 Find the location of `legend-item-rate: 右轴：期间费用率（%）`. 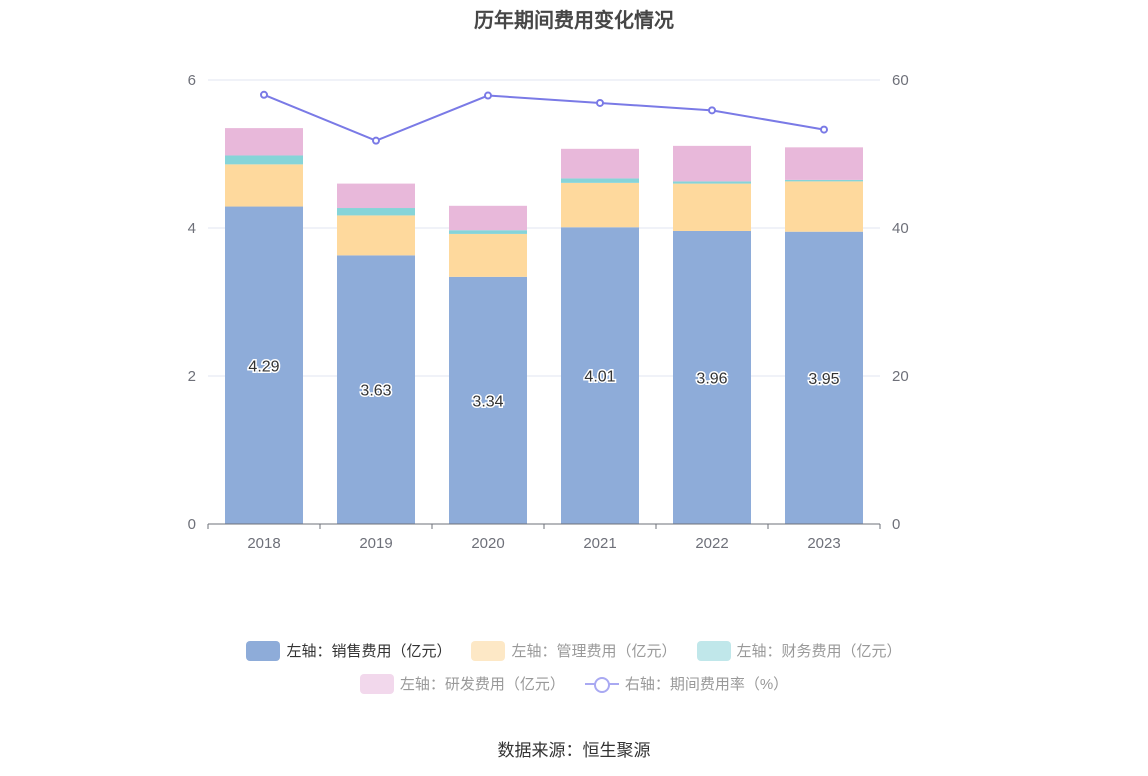

legend-item-rate: 右轴：期间费用率（%） is located at coordinates (686, 683).